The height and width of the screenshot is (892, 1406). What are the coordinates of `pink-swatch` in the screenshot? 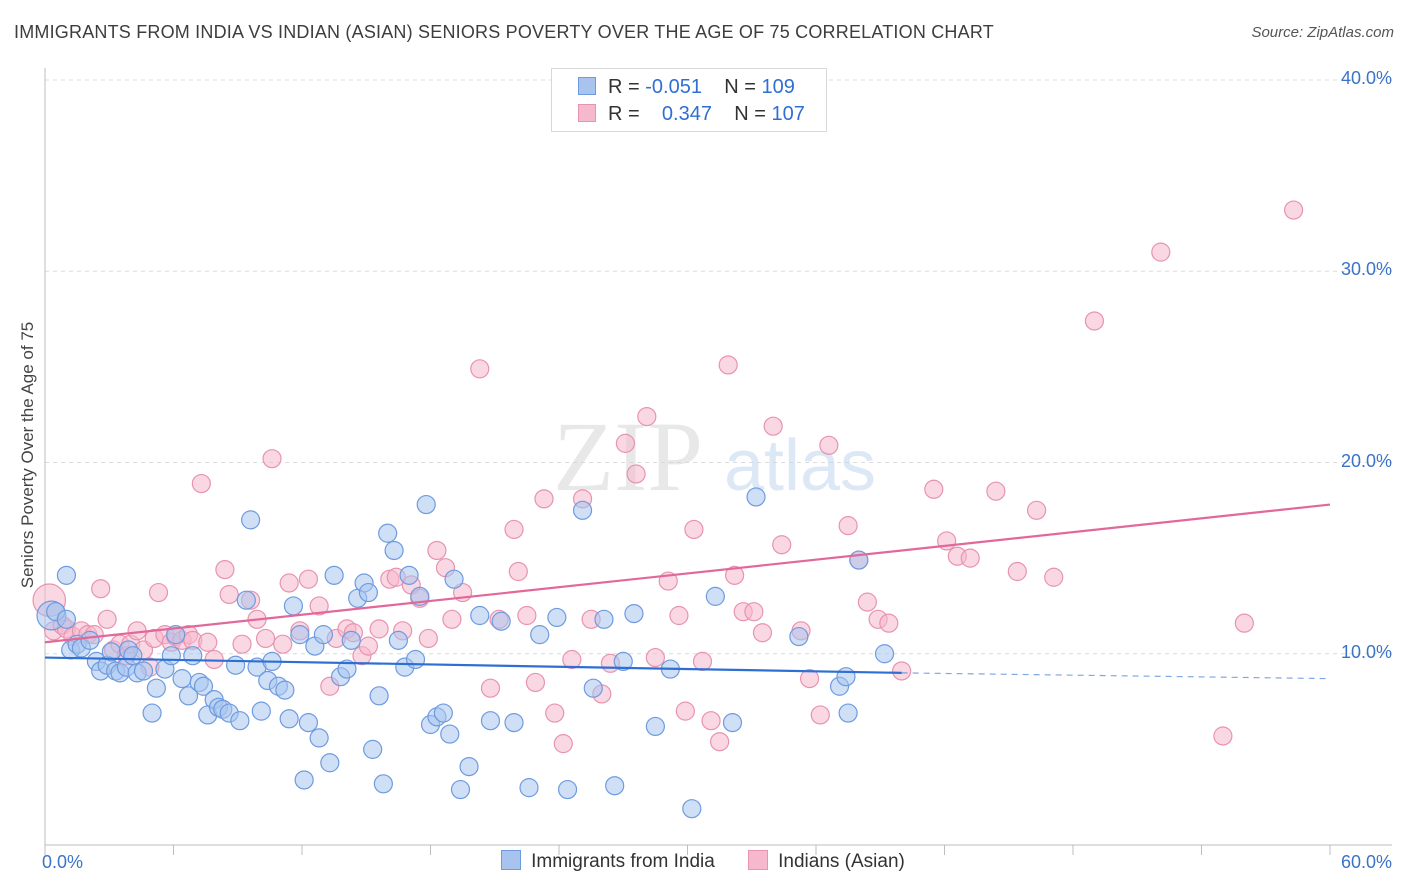 It's located at (587, 113).